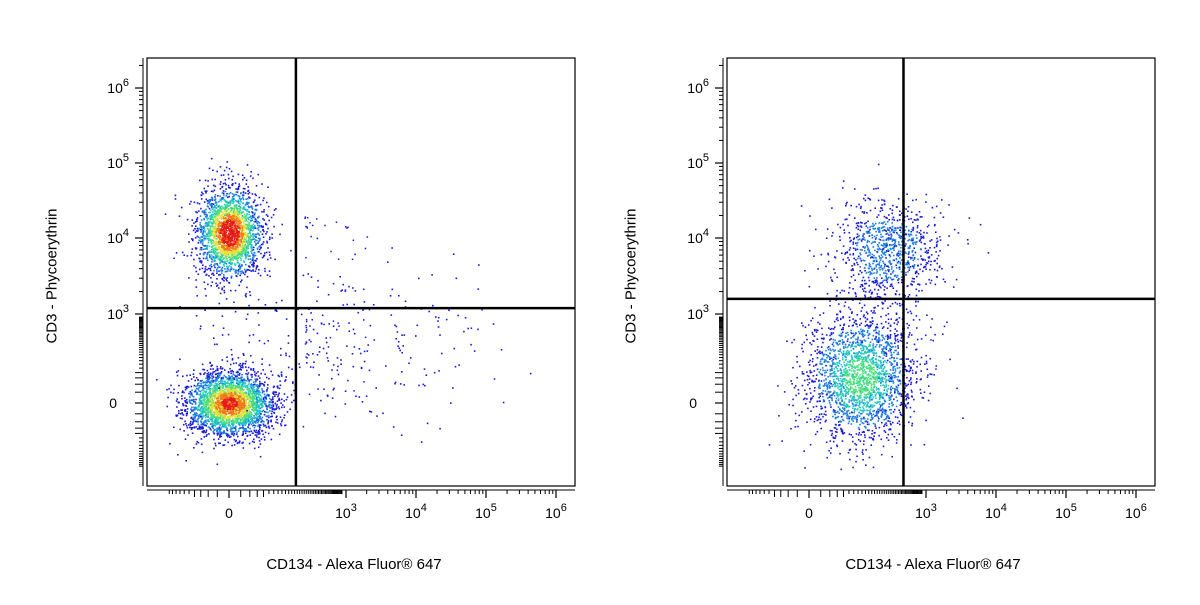  I want to click on plot1-y-tick-label: 10⁶, so click(118, 86).